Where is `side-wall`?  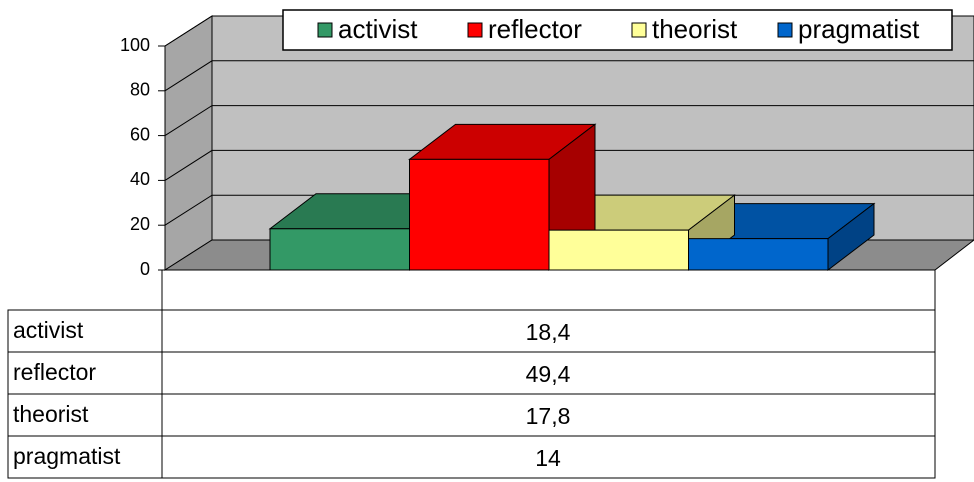
side-wall is located at coordinates (188, 143).